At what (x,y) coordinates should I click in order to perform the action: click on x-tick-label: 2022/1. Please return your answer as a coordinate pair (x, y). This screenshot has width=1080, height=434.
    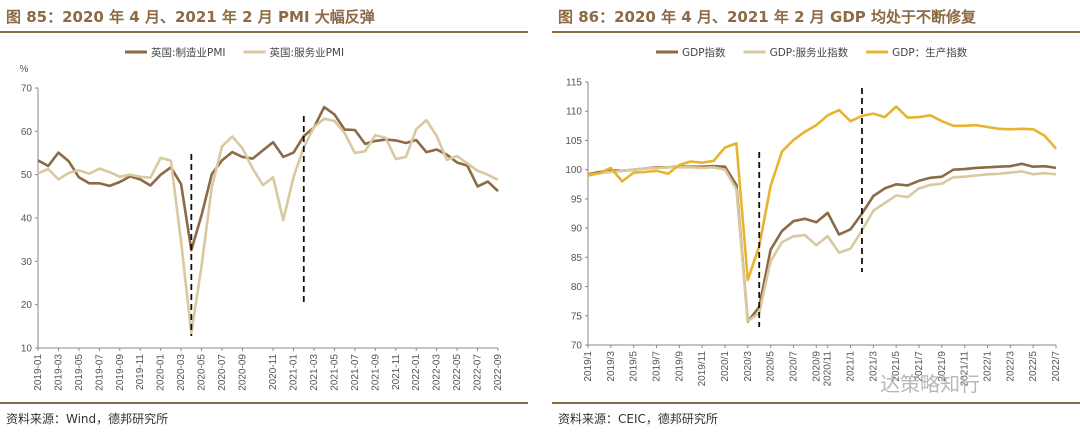
    Looking at the image, I should click on (988, 366).